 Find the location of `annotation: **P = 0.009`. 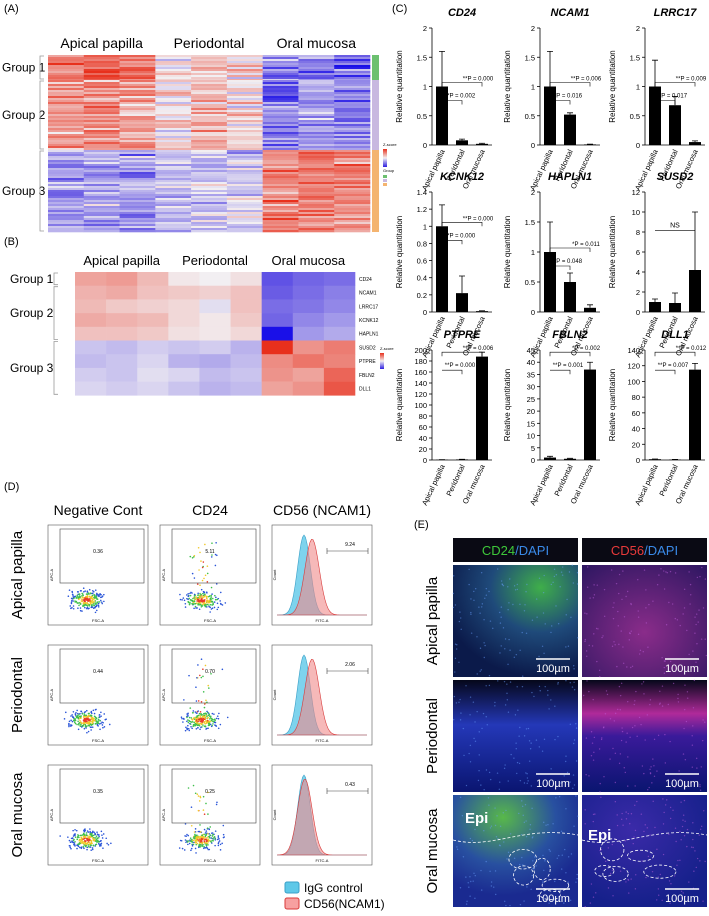

annotation: **P = 0.009 is located at coordinates (691, 80).